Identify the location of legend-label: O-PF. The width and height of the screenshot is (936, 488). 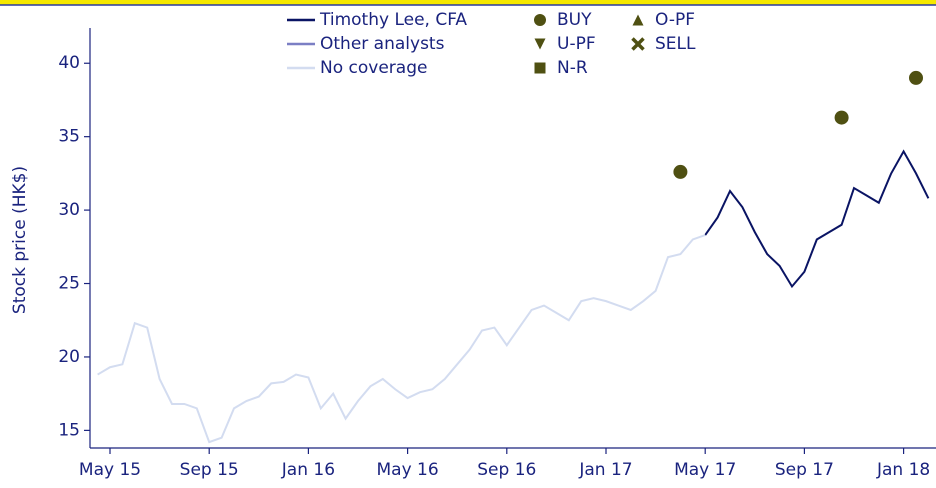
(675, 20).